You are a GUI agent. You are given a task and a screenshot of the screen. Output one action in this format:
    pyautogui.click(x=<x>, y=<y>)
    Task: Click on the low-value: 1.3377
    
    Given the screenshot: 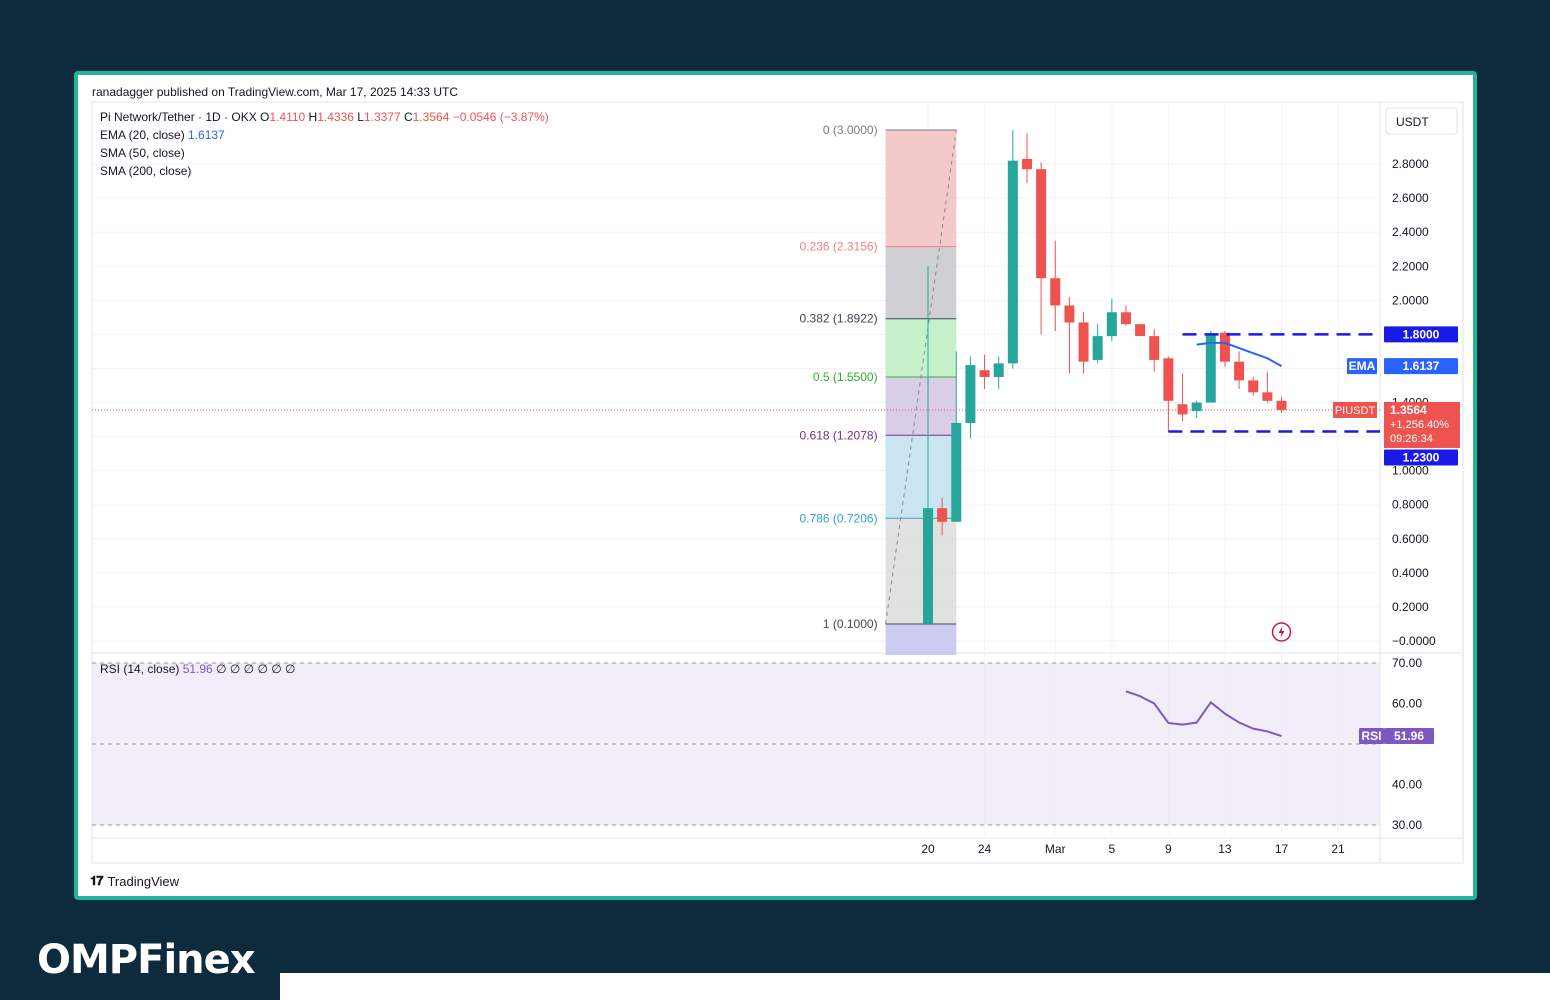 What is the action you would take?
    pyautogui.click(x=384, y=117)
    